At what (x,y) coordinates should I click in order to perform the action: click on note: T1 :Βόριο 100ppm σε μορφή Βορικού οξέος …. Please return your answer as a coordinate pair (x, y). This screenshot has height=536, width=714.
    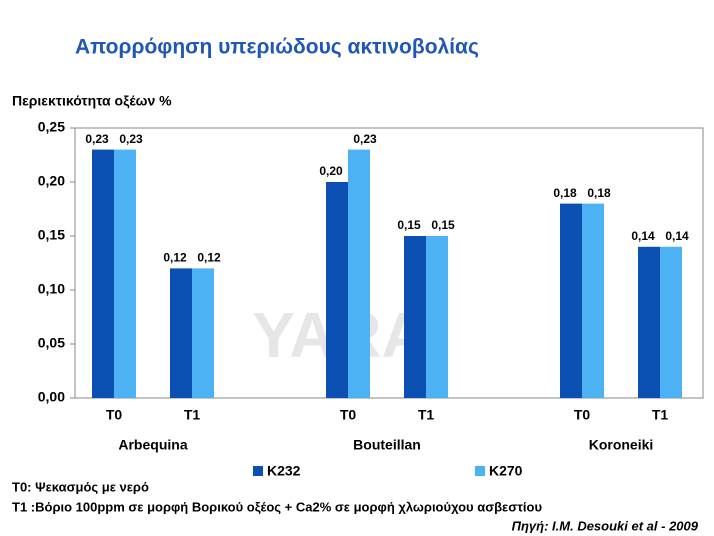
    Looking at the image, I should click on (277, 506).